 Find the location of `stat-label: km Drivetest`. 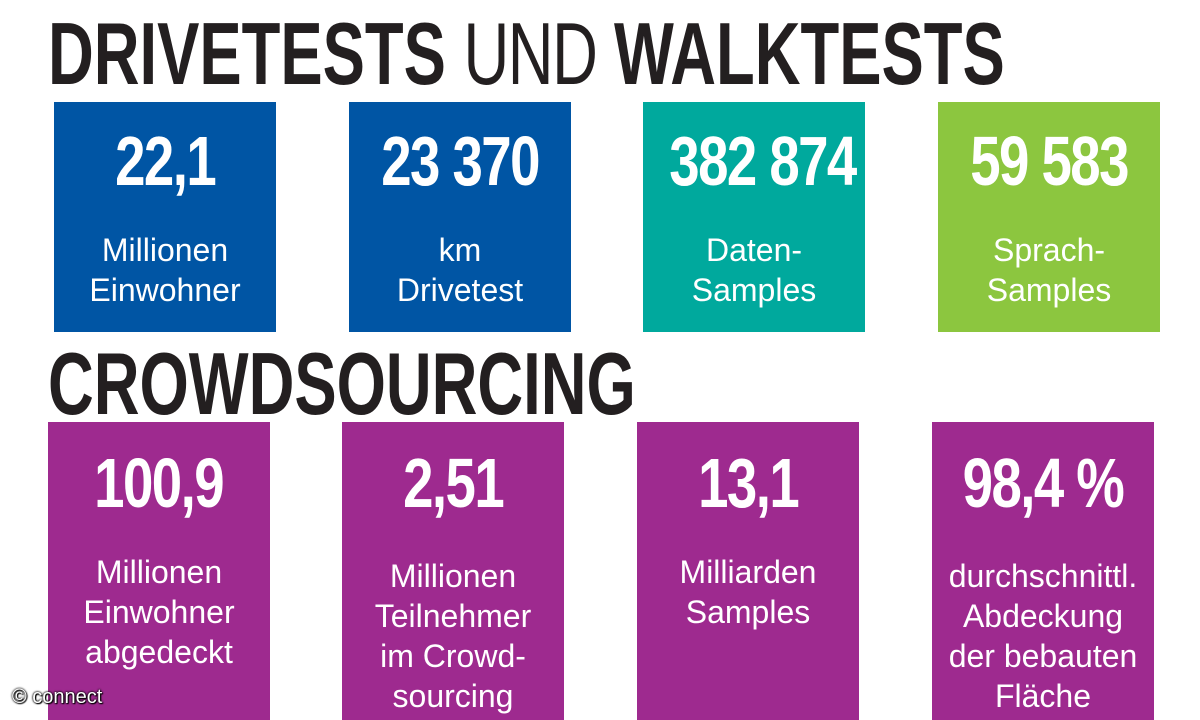

stat-label: km Drivetest is located at coordinates (460, 270).